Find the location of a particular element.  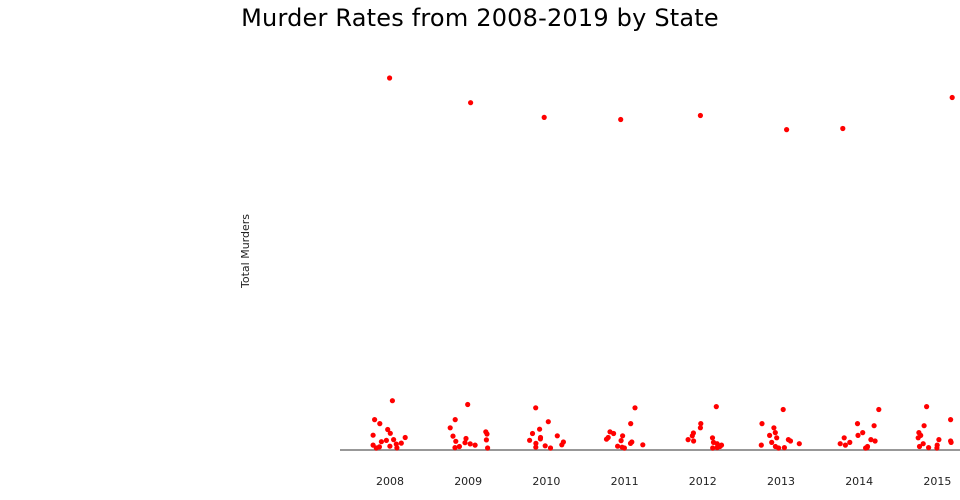

x-tick-label: 2011 is located at coordinates (625, 481).